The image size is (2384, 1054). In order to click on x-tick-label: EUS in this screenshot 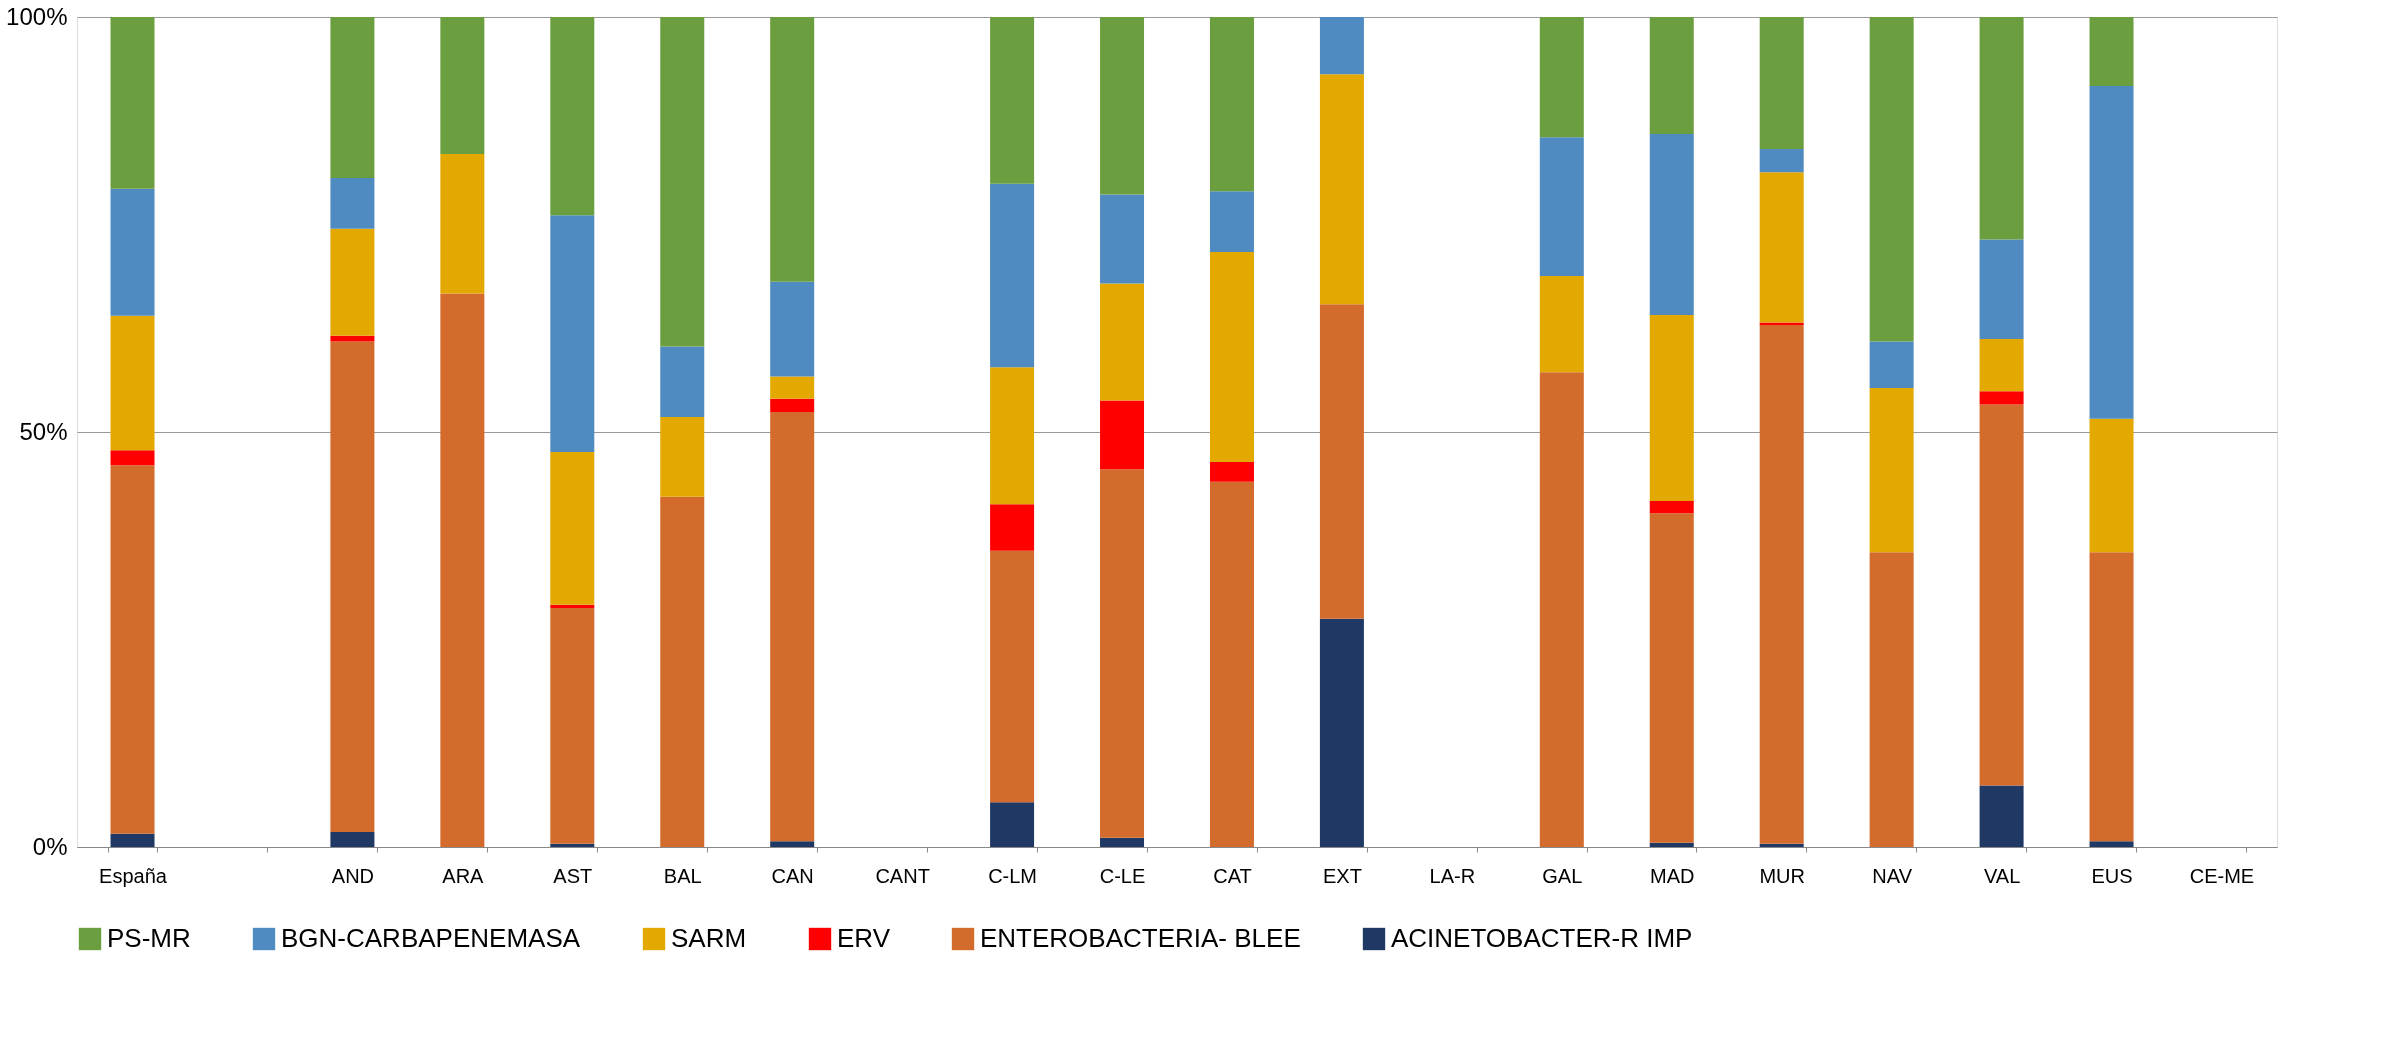, I will do `click(2112, 875)`.